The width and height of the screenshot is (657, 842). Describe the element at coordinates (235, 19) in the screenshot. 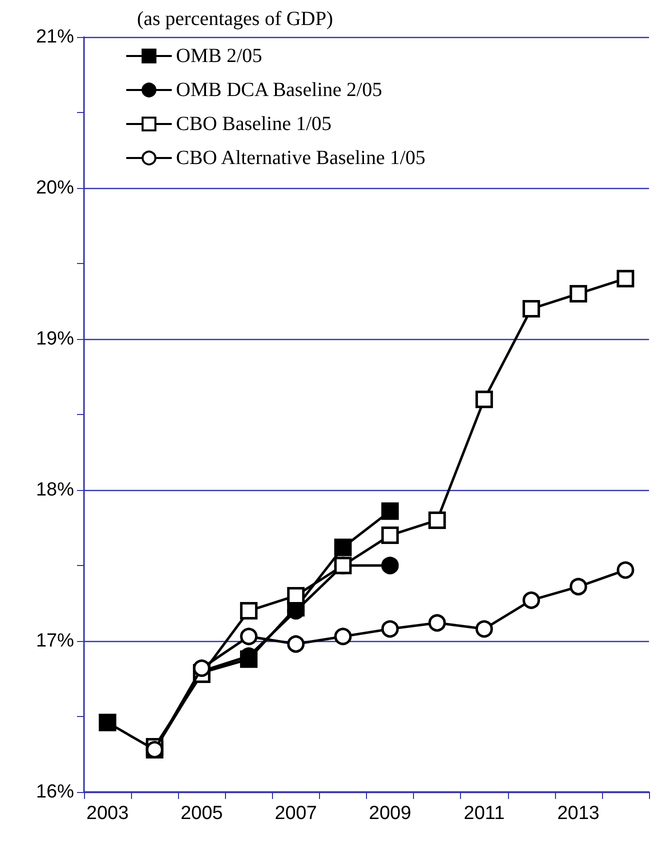

I see `chart-title: (as percentages of GDP)` at that location.